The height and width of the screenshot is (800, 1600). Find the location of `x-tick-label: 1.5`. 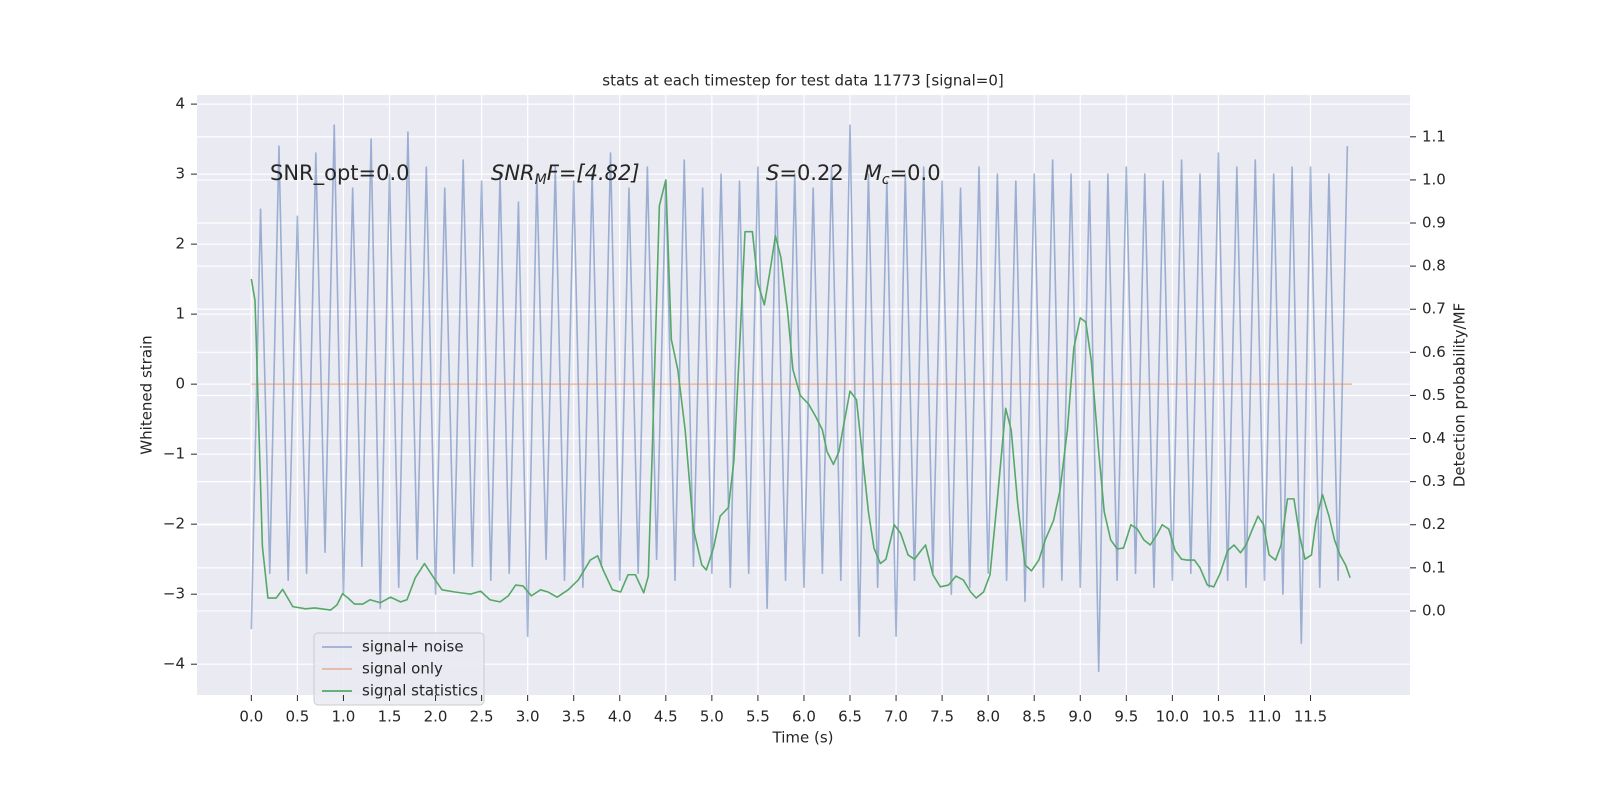

x-tick-label: 1.5 is located at coordinates (390, 717).